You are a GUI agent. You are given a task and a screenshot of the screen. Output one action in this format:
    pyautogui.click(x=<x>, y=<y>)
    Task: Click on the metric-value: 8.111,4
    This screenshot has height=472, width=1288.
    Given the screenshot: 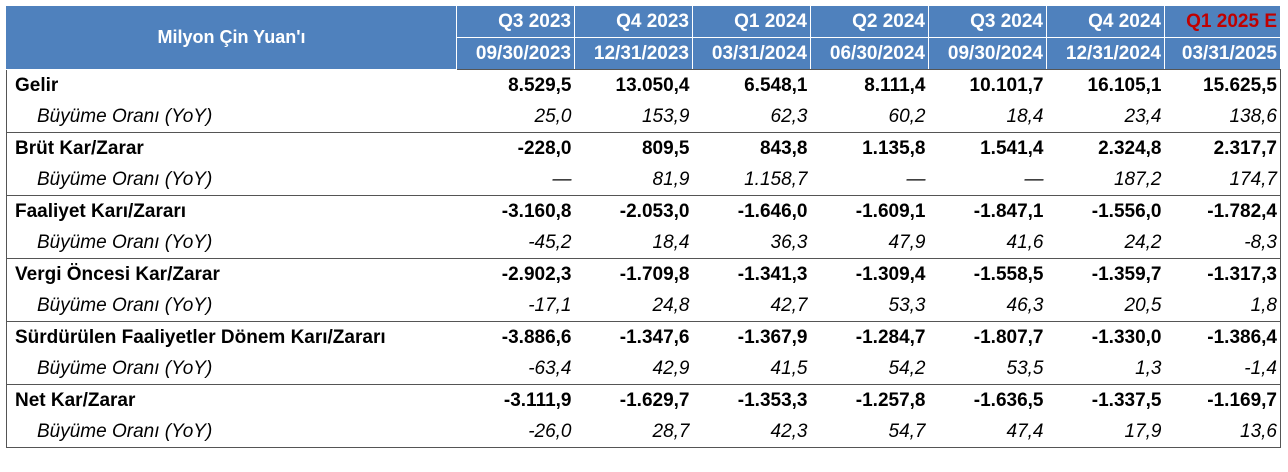 What is the action you would take?
    pyautogui.click(x=895, y=85)
    